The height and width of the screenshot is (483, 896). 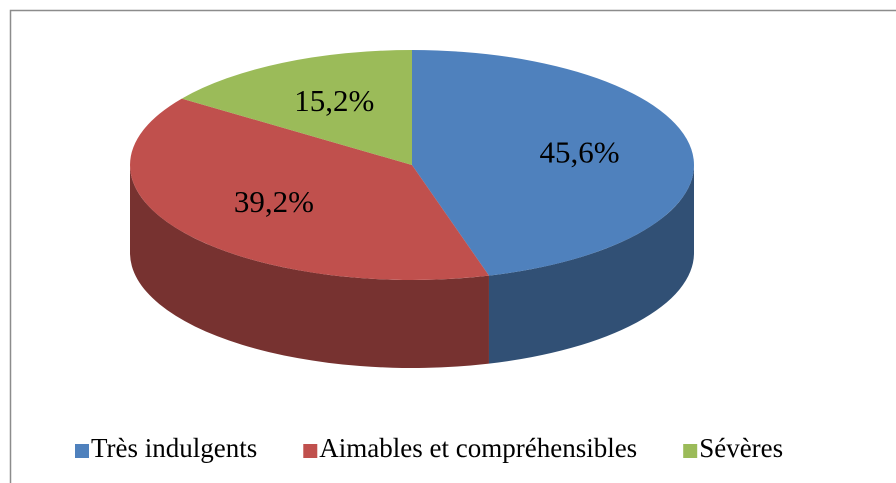 What do you see at coordinates (591, 264) in the screenshot?
I see `pie-side` at bounding box center [591, 264].